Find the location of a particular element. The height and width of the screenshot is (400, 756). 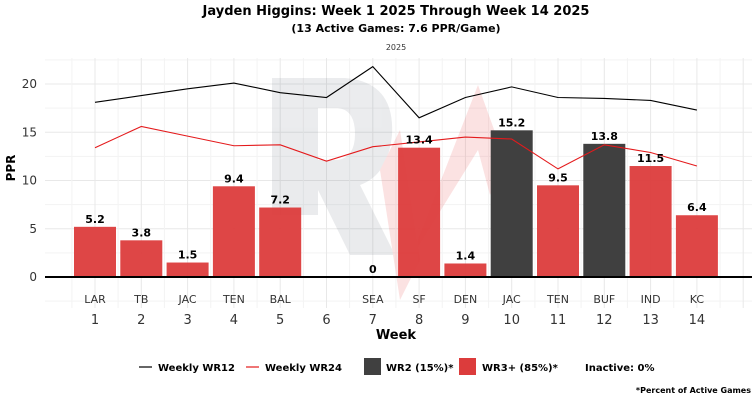

bar-value-label: 13.8 is located at coordinates (604, 136).